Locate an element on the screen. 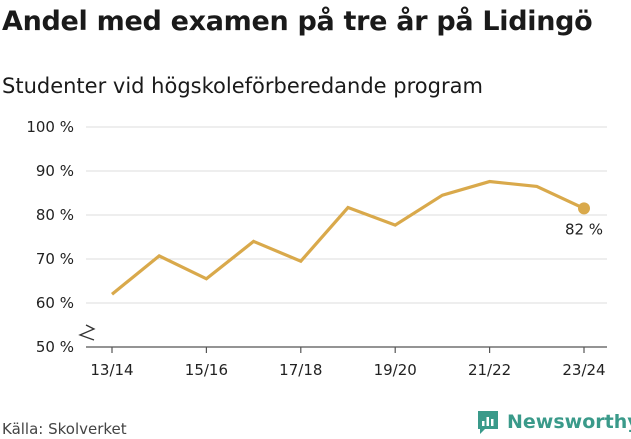 Image resolution: width=631 pixels, height=439 pixels. last-data-point is located at coordinates (584, 208).